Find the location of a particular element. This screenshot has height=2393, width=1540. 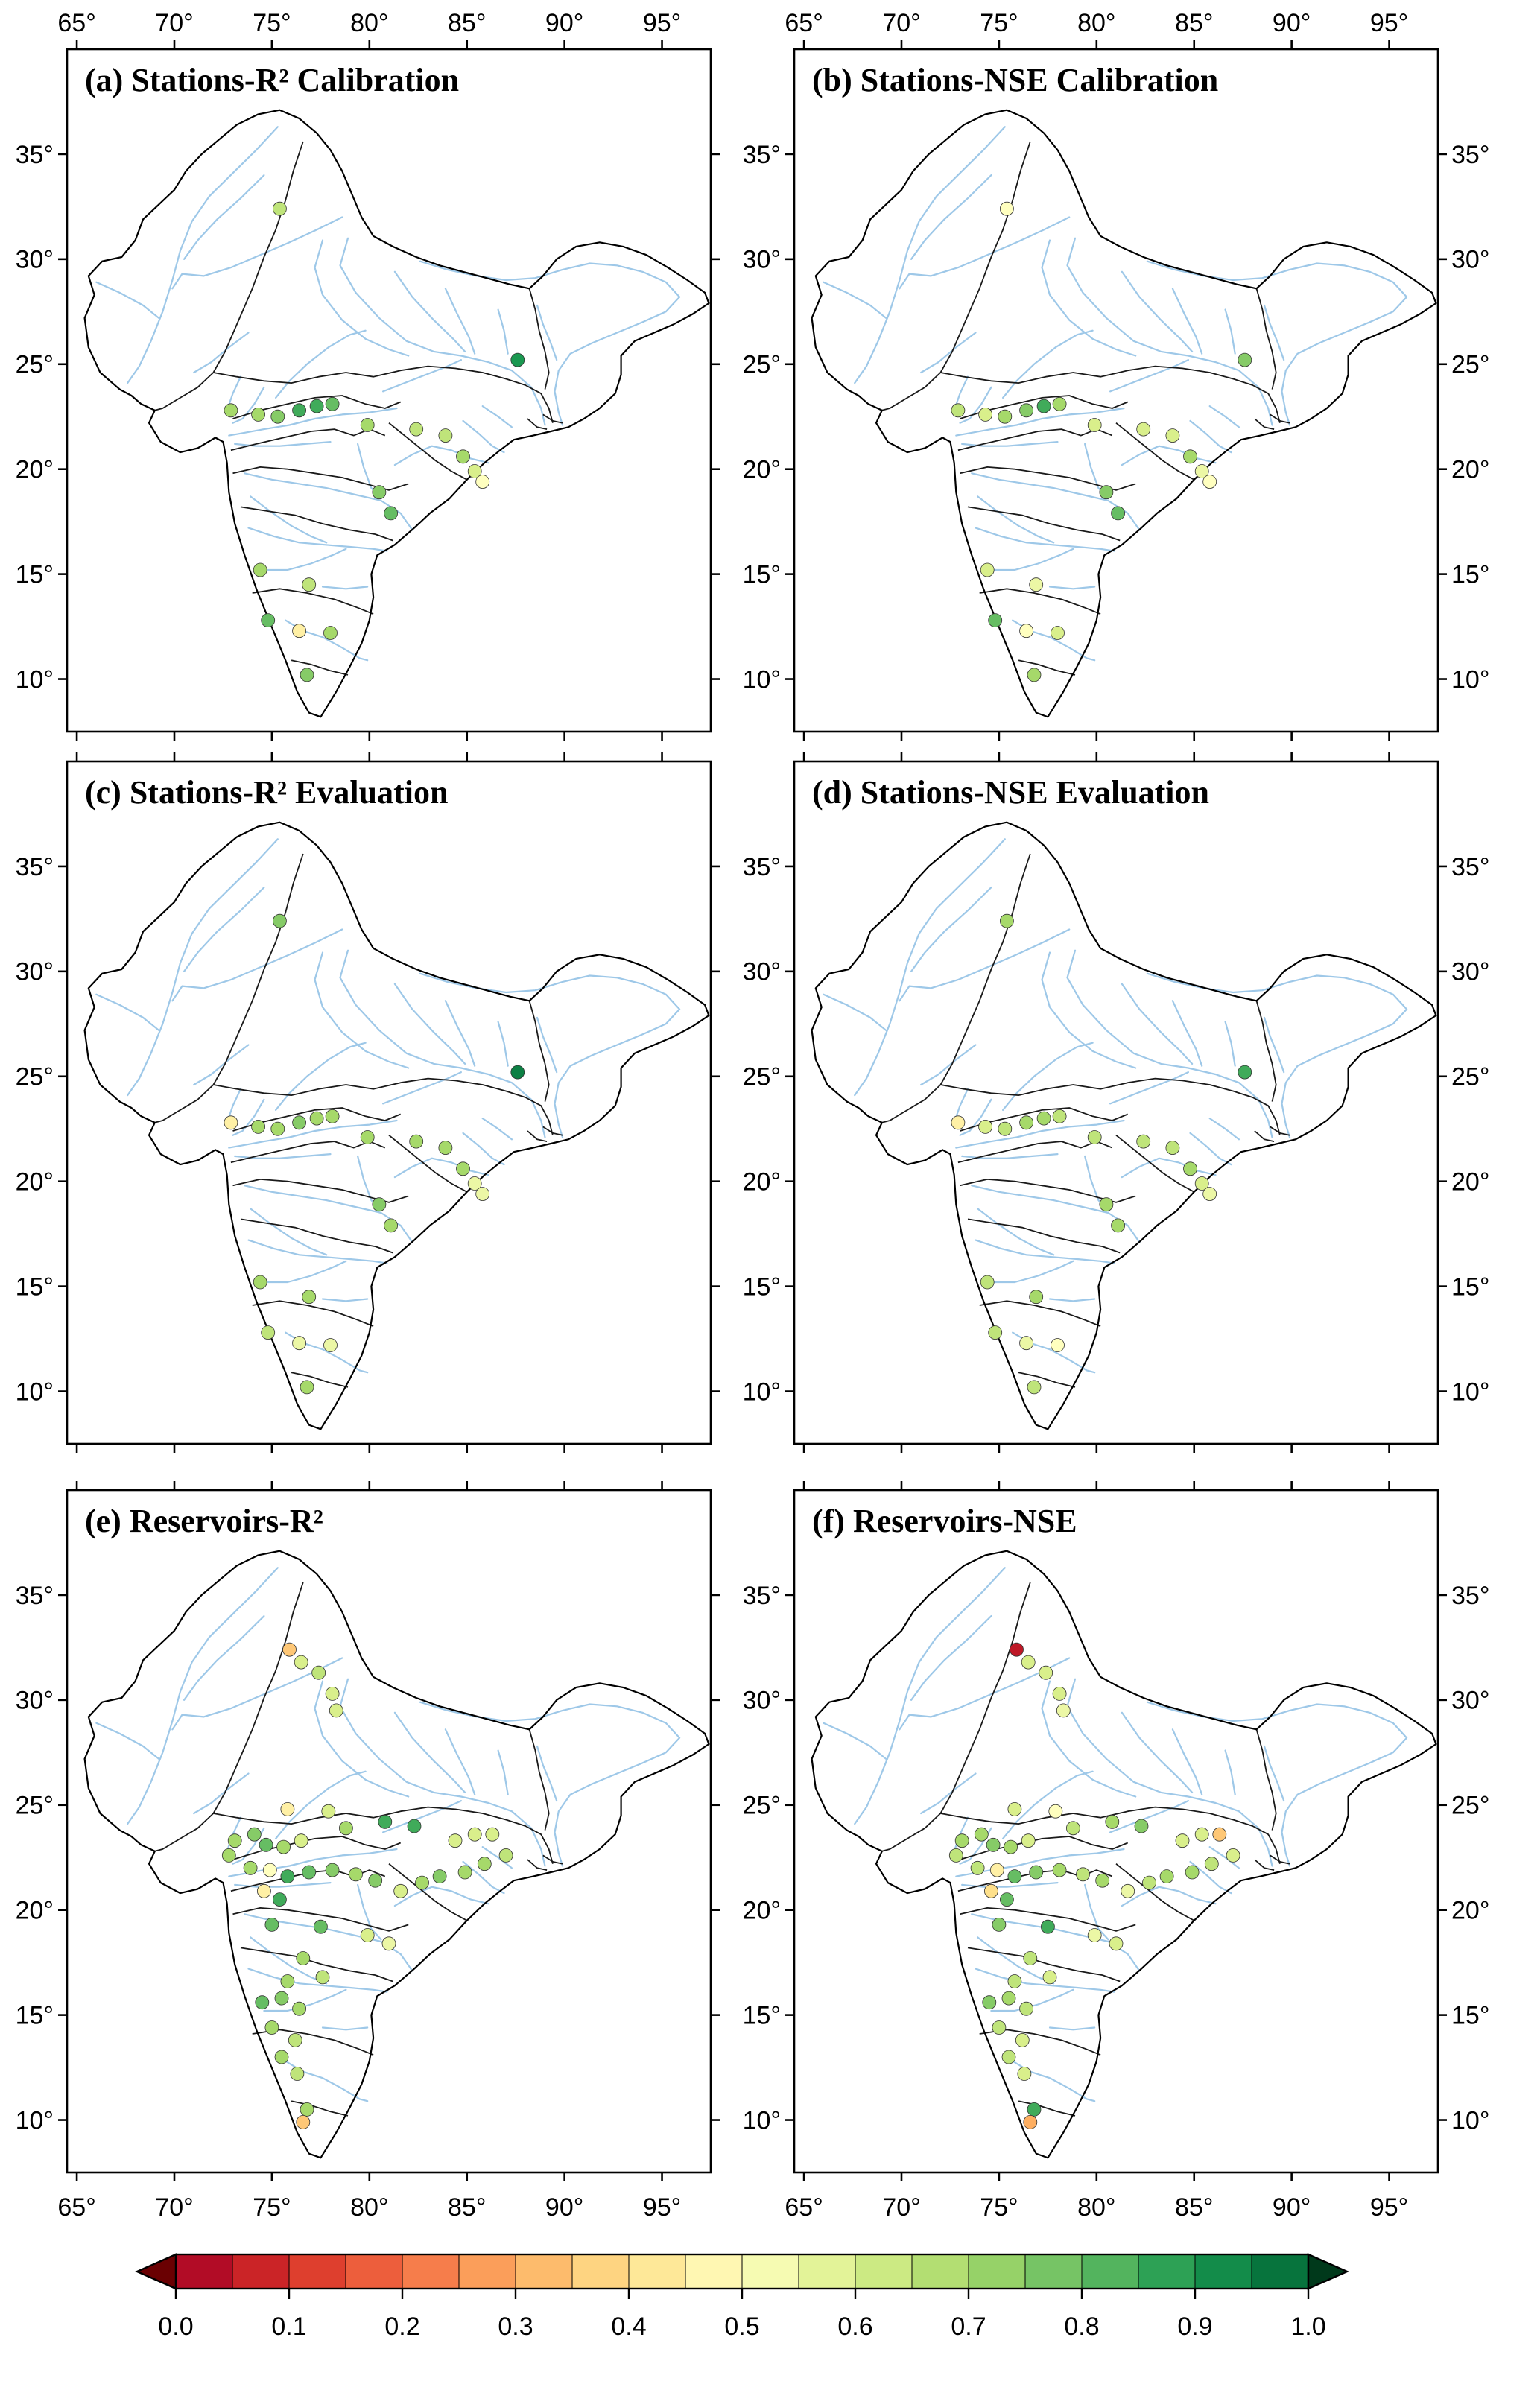

colorbar-tick-label: 1.0 is located at coordinates (1307, 2327).